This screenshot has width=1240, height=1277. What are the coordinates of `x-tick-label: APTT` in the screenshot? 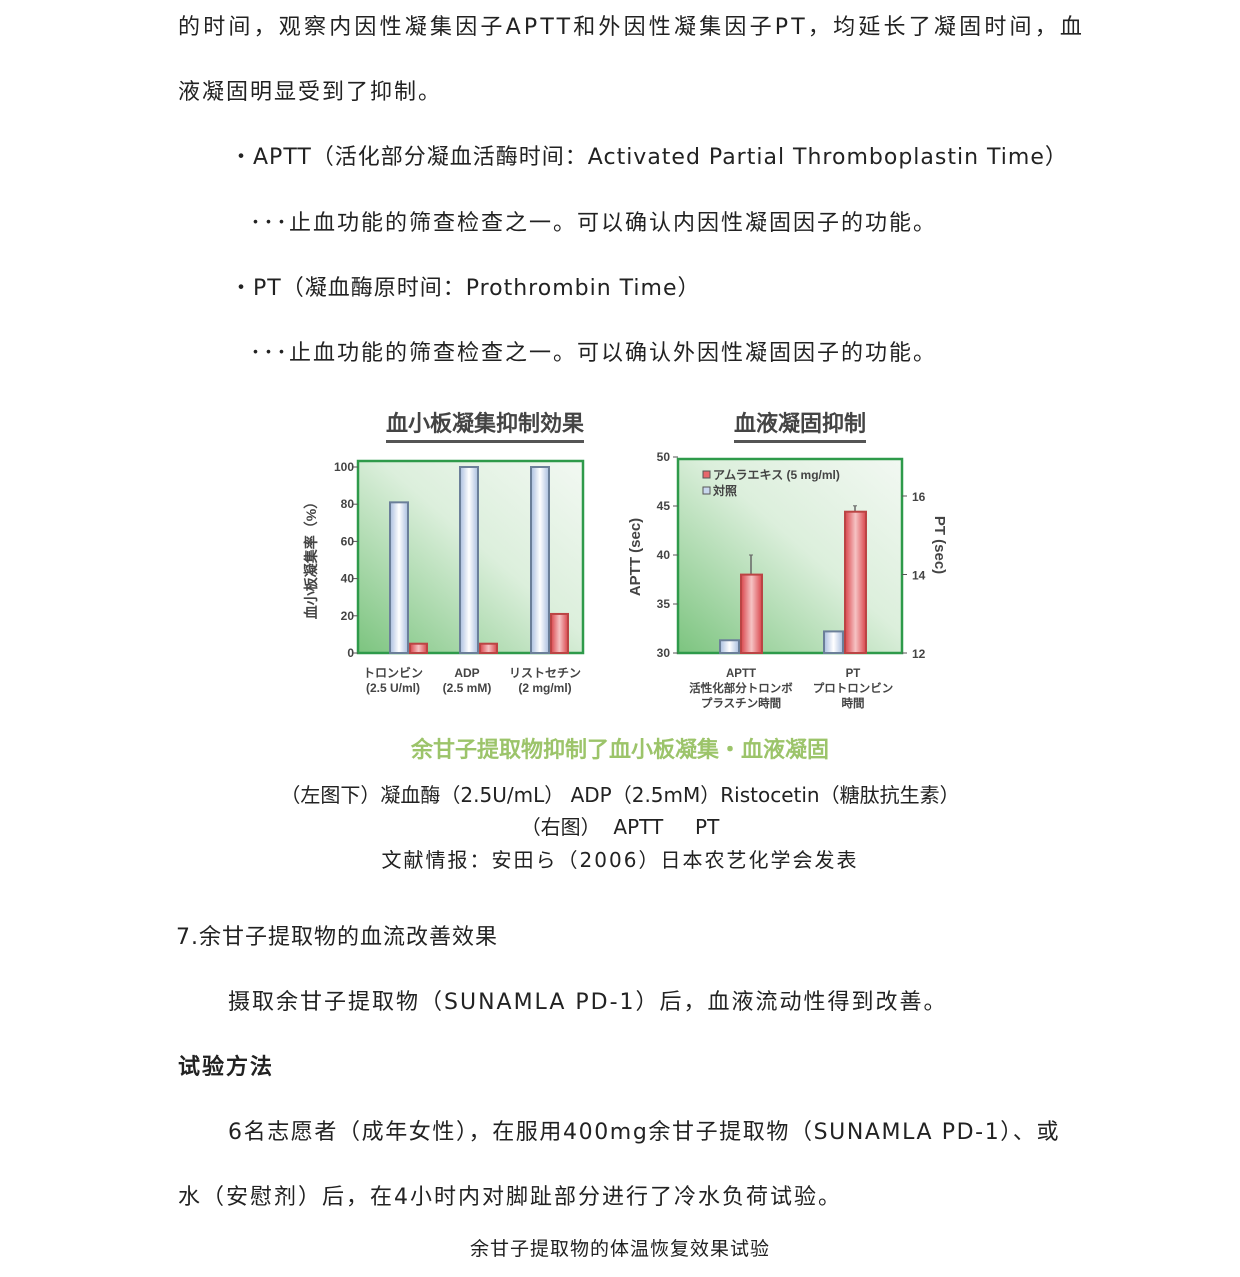 It's located at (741, 674).